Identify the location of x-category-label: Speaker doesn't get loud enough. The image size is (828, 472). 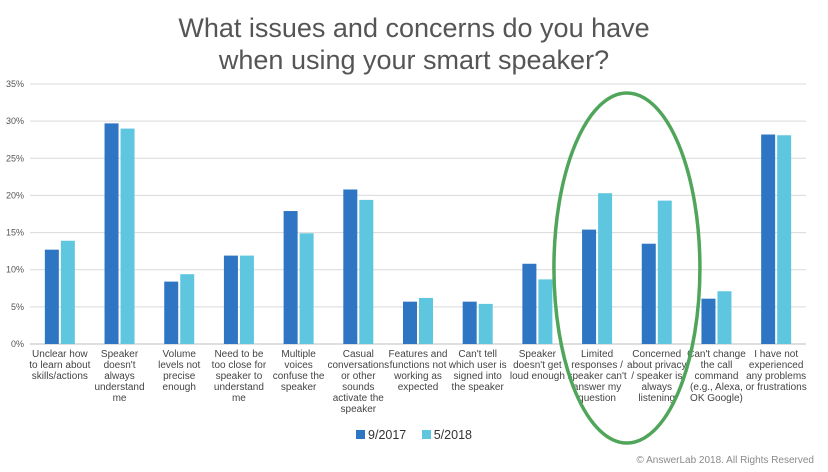
(537, 365).